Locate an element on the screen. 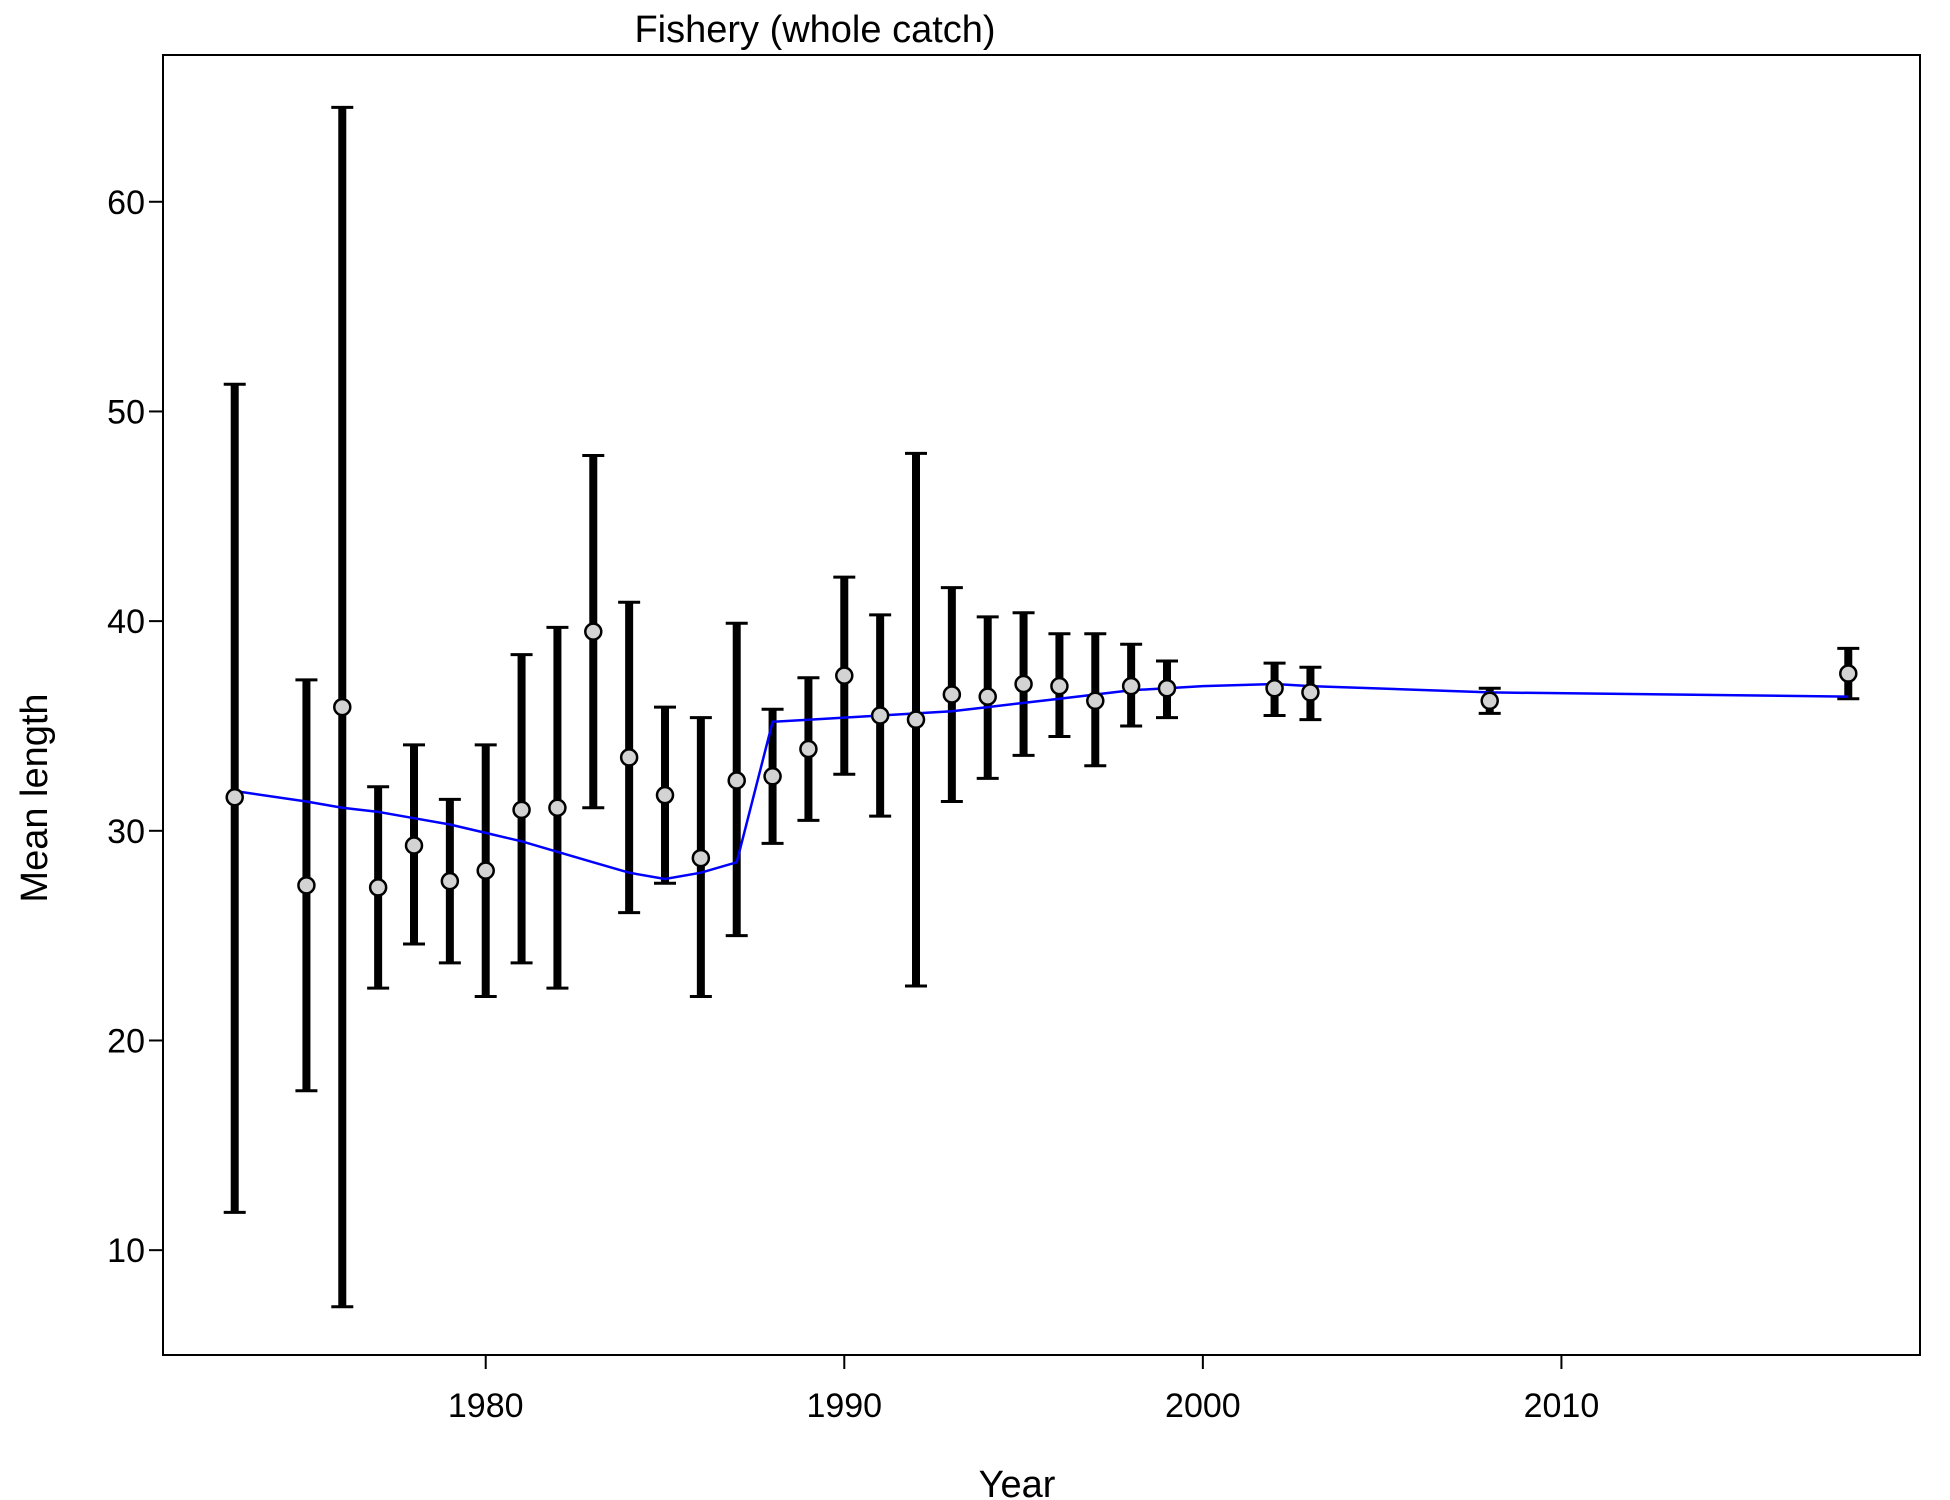  x-tick-label: 1990 is located at coordinates (844, 1406).